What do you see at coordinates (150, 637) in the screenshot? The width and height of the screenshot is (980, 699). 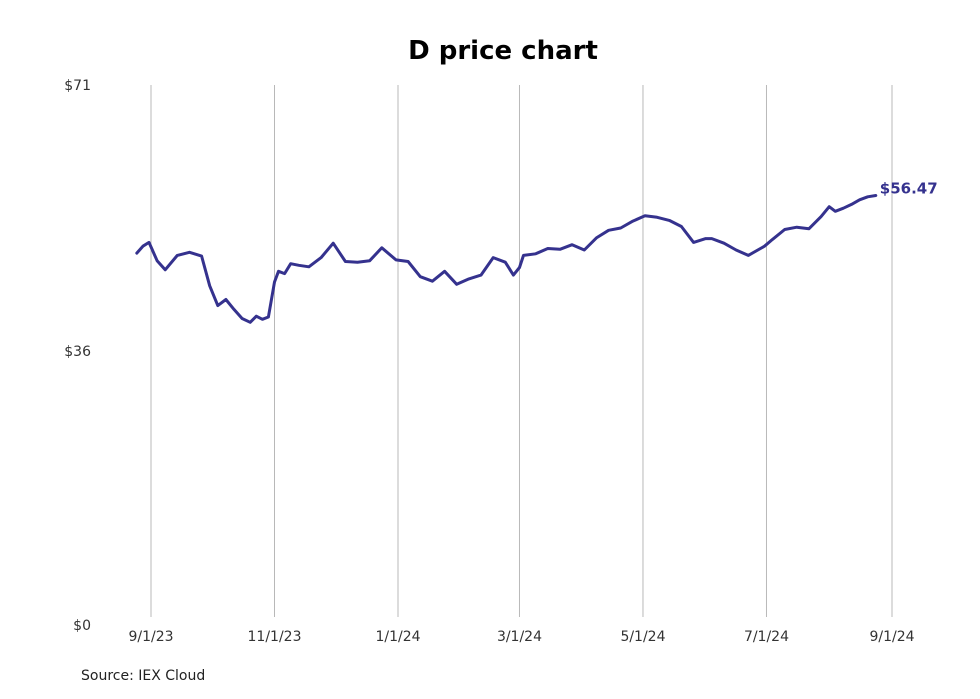 I see `x-tick-label: 9/1/23` at bounding box center [150, 637].